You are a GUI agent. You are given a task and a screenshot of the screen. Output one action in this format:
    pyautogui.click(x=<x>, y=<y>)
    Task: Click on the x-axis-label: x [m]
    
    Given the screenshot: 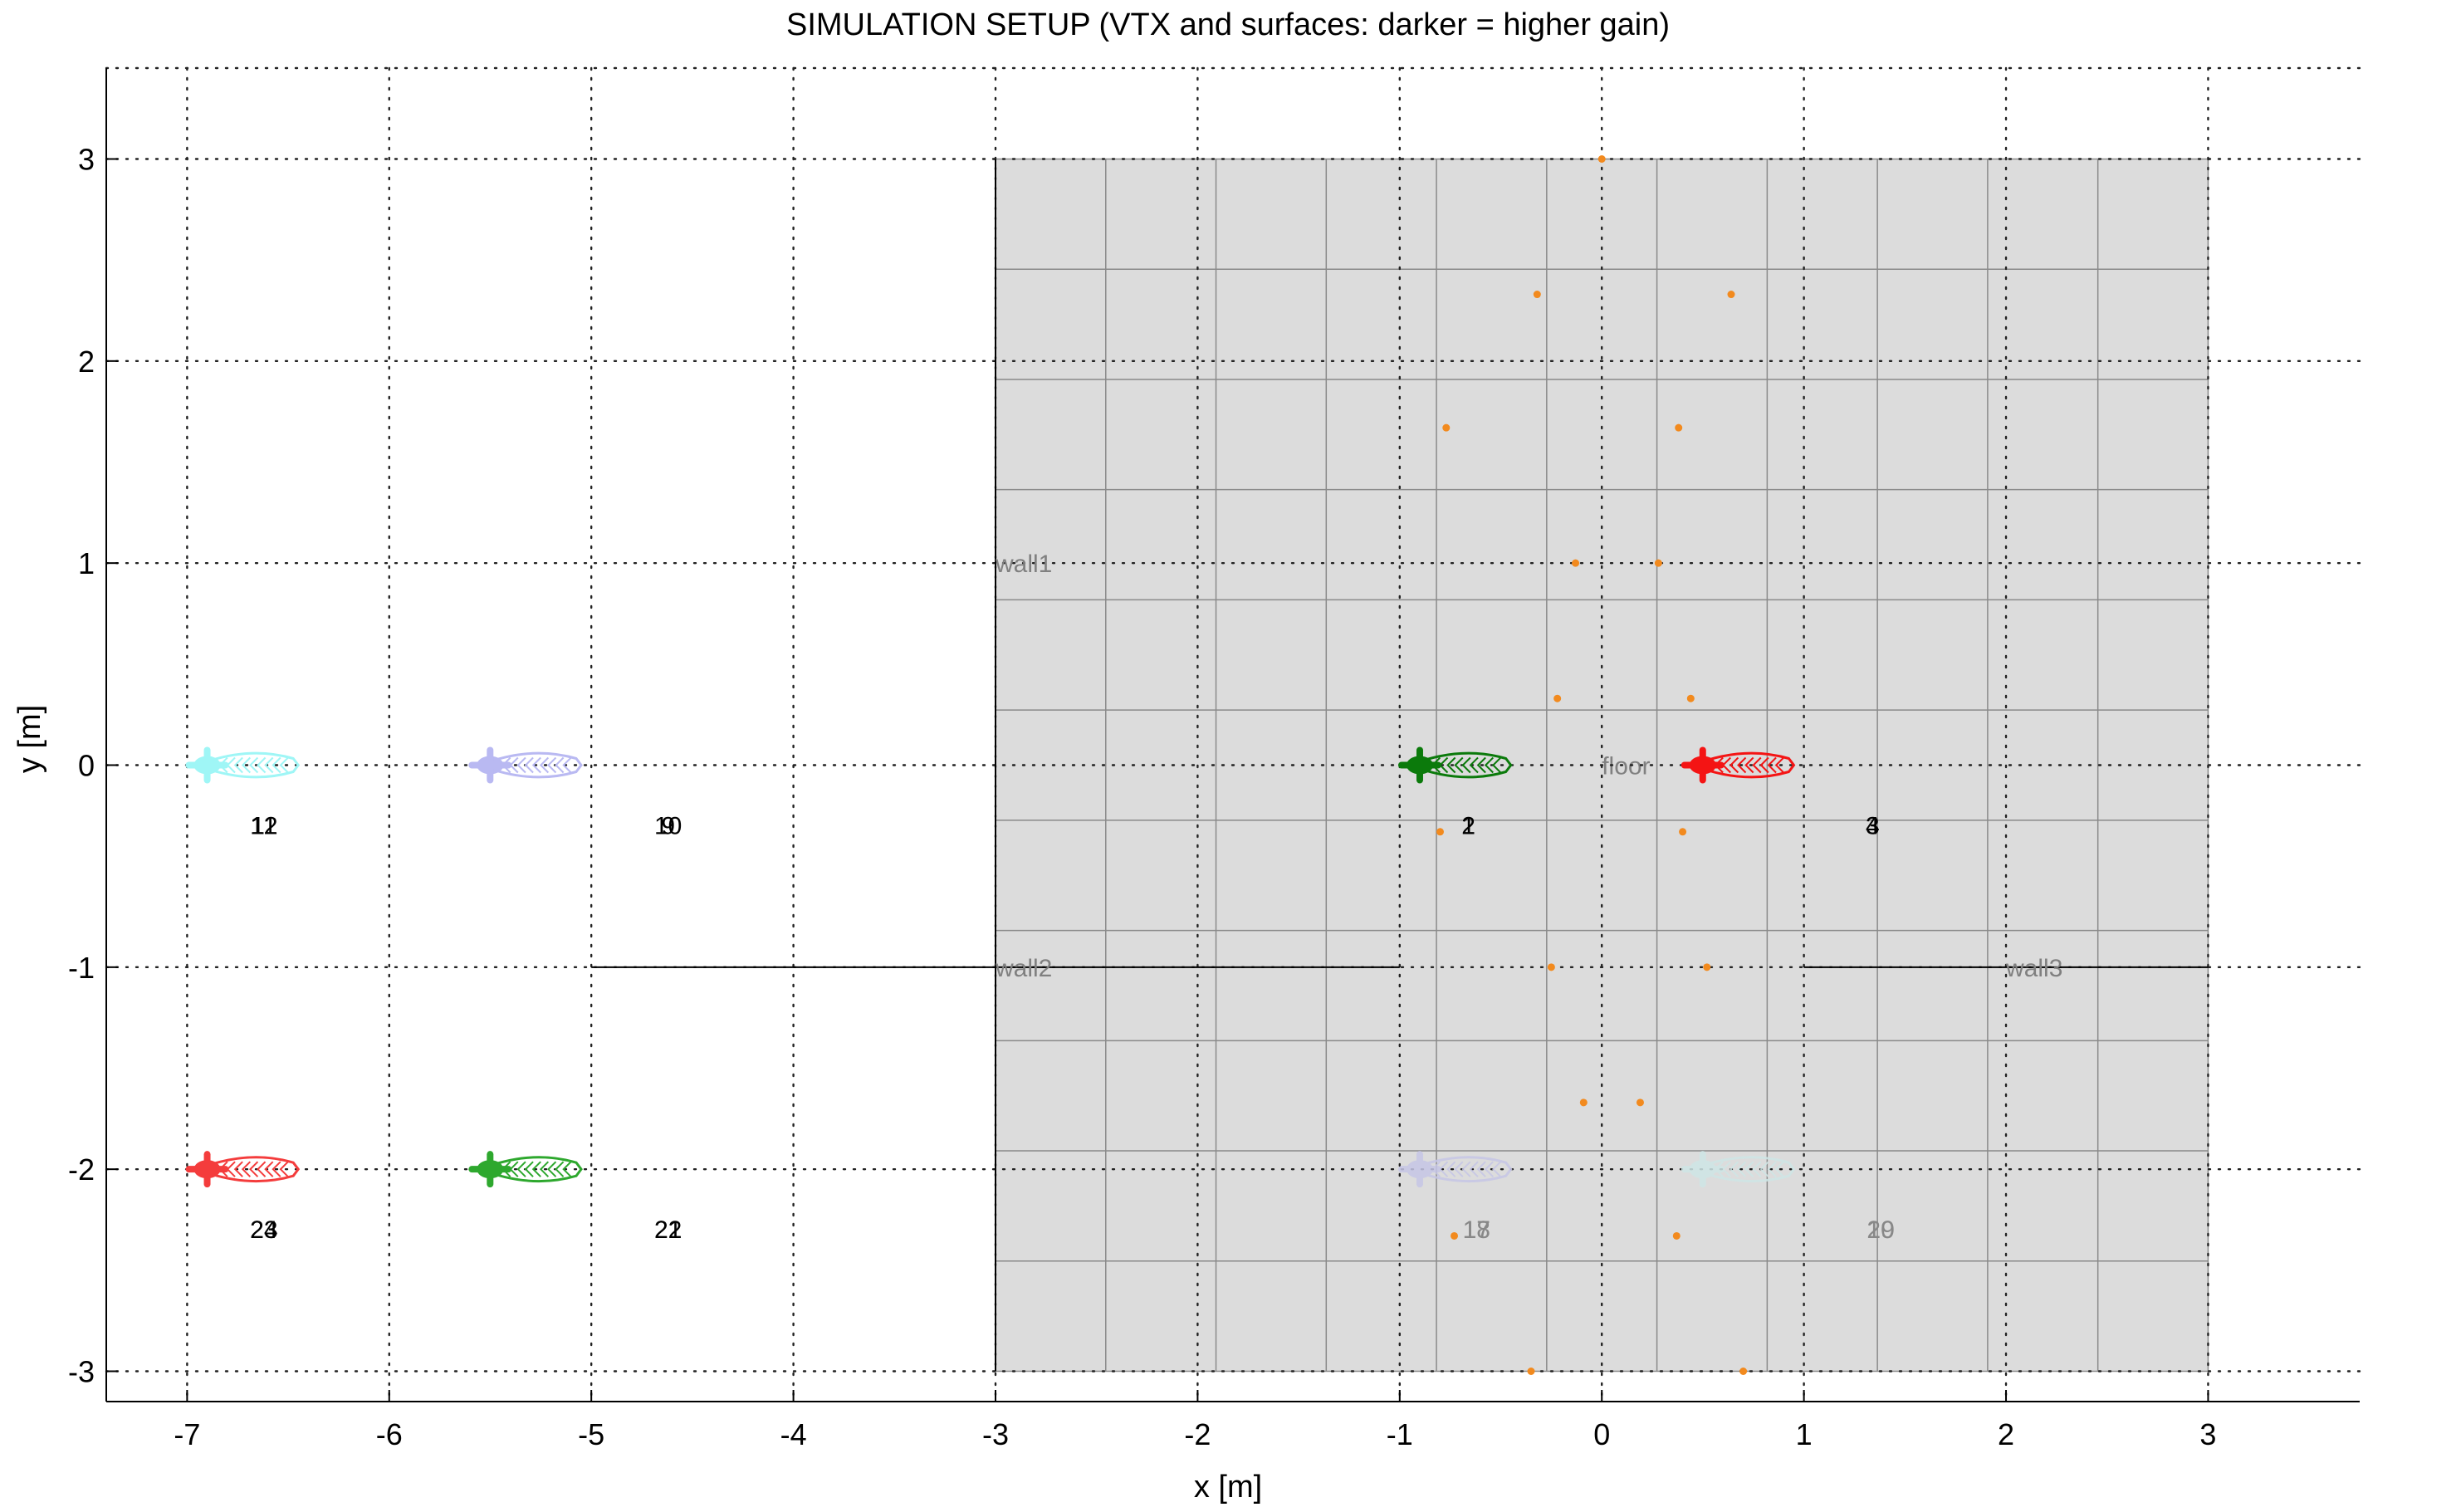 What is the action you would take?
    pyautogui.click(x=1228, y=1487)
    